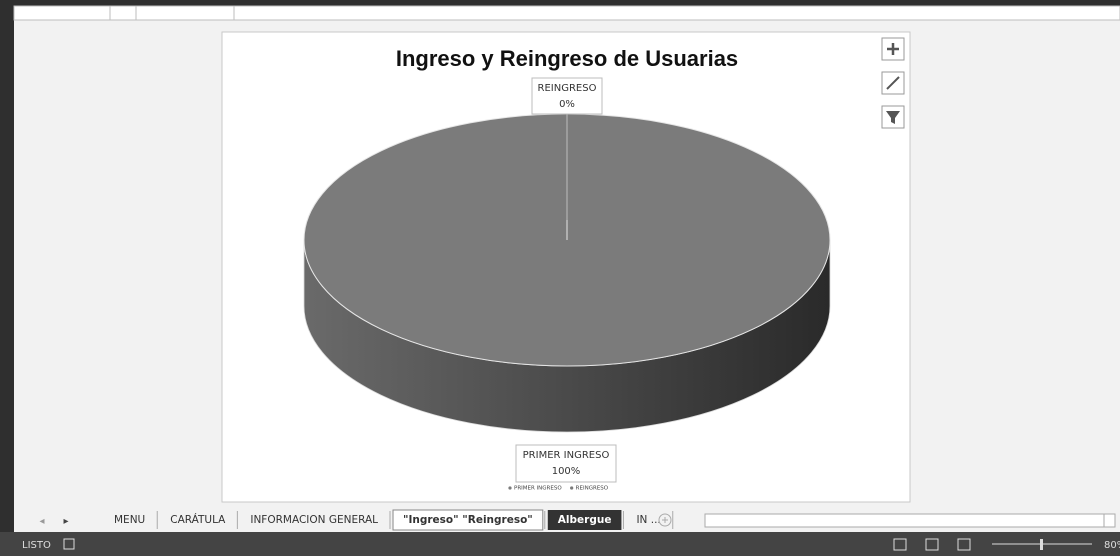  What do you see at coordinates (1109, 520) in the screenshot?
I see `scroll-right` at bounding box center [1109, 520].